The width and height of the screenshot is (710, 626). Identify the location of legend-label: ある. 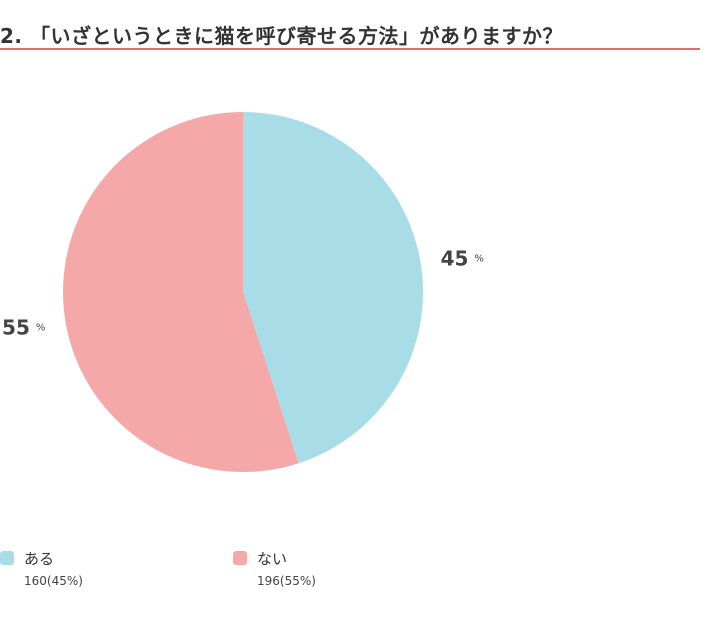
(39, 559).